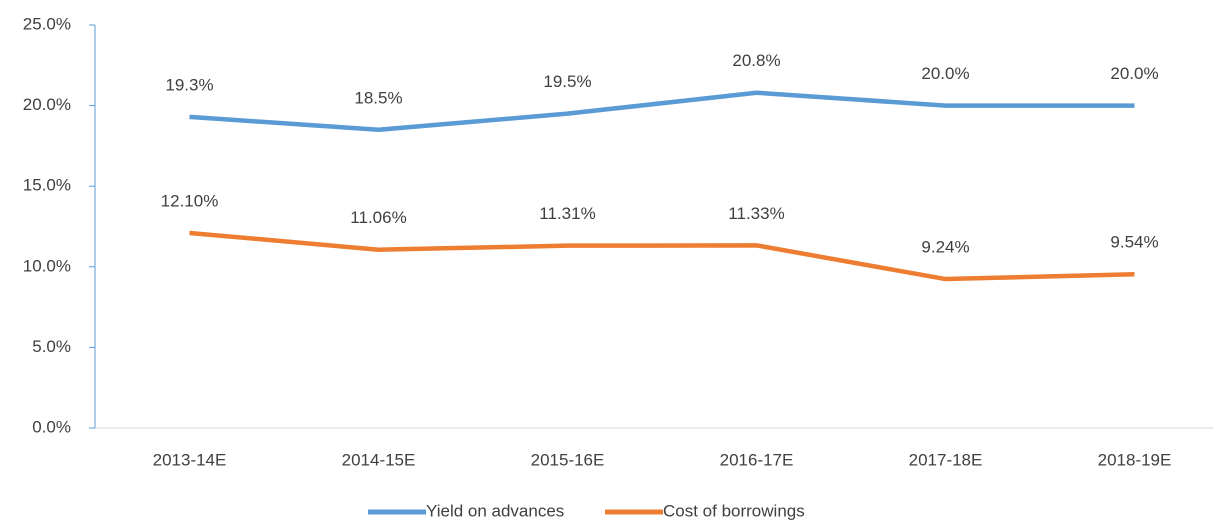 The image size is (1218, 526). What do you see at coordinates (756, 60) in the screenshot?
I see `data-label: 20.8%` at bounding box center [756, 60].